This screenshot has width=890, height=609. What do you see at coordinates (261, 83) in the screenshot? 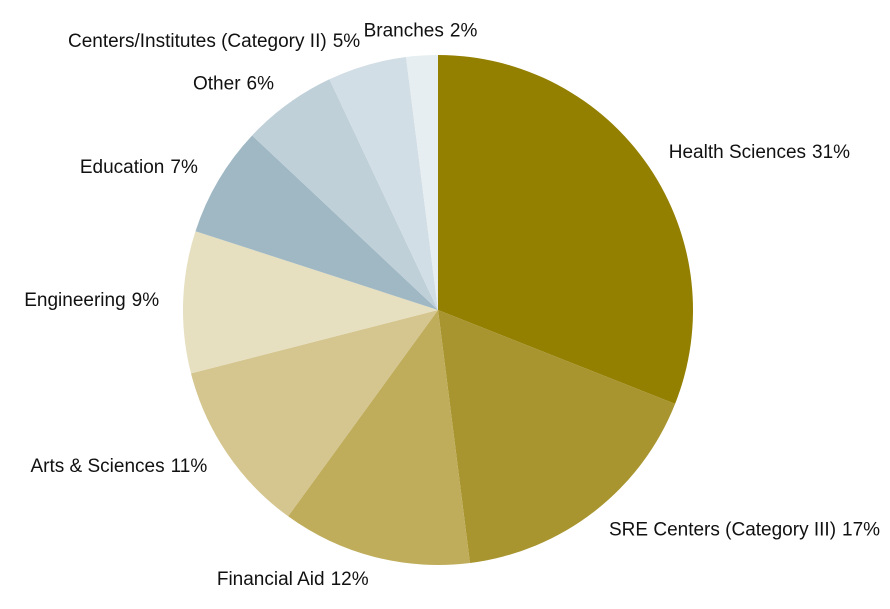
I see `slice-value: 6%` at bounding box center [261, 83].